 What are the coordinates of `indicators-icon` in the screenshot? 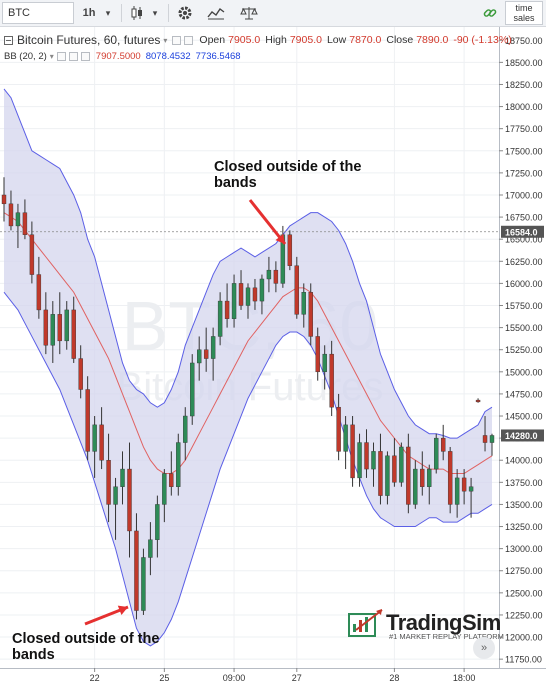 It's located at (216, 13).